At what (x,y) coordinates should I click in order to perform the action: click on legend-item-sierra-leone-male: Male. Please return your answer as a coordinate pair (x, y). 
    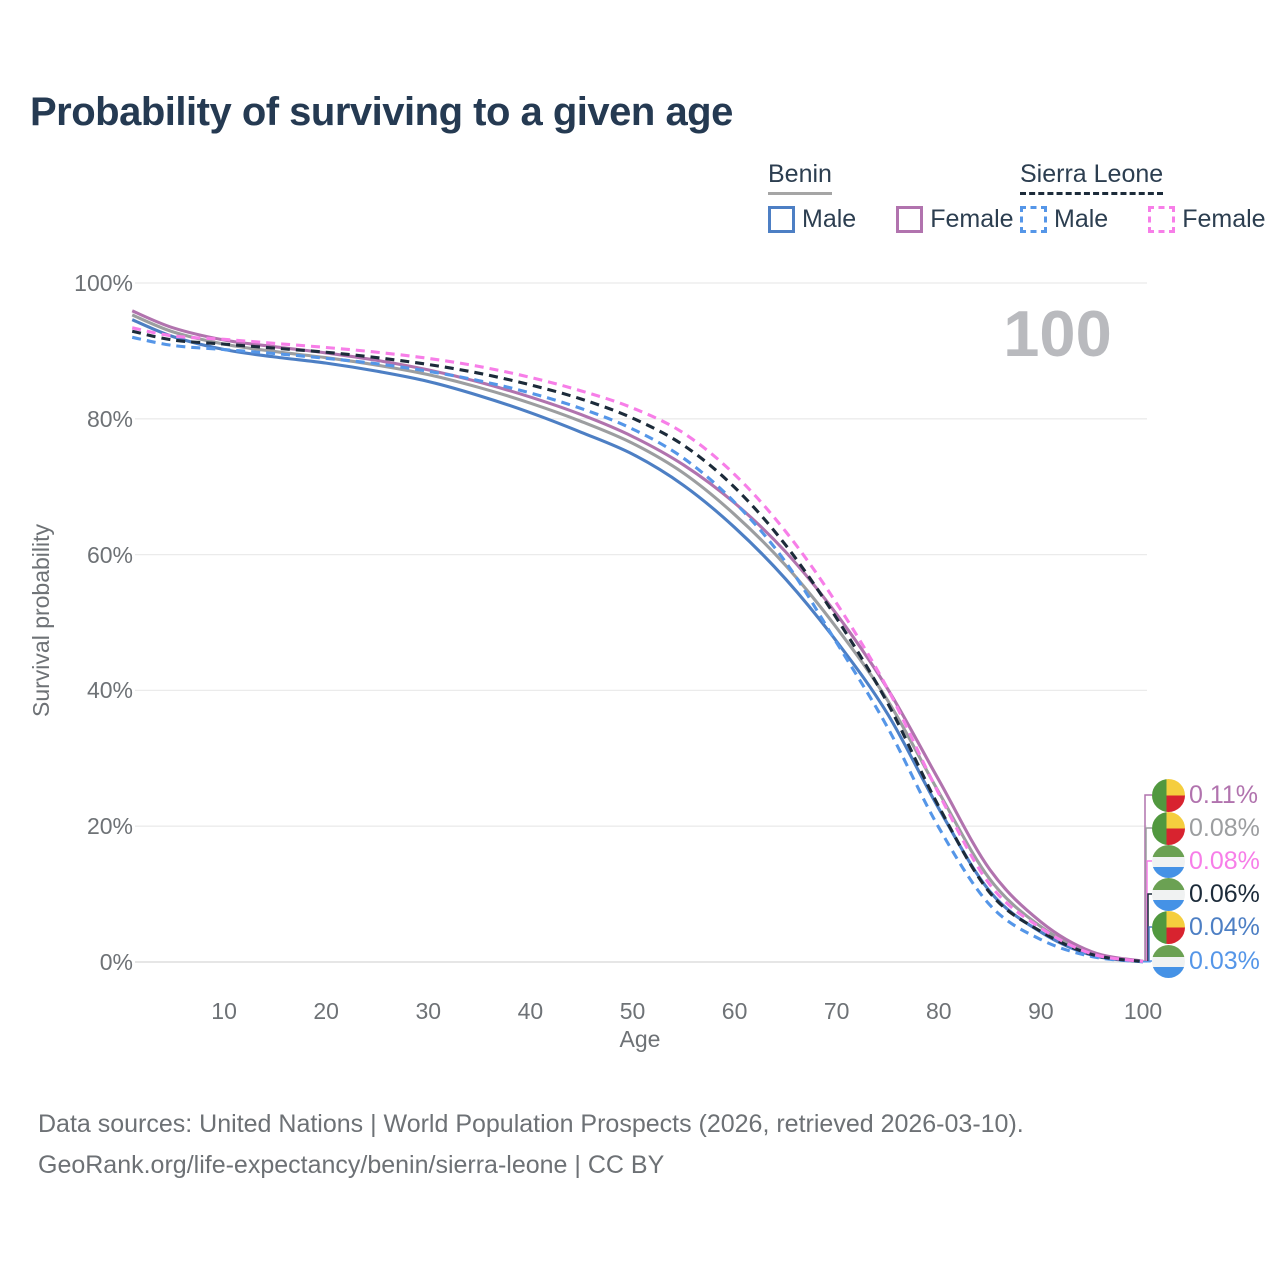
    Looking at the image, I should click on (1064, 219).